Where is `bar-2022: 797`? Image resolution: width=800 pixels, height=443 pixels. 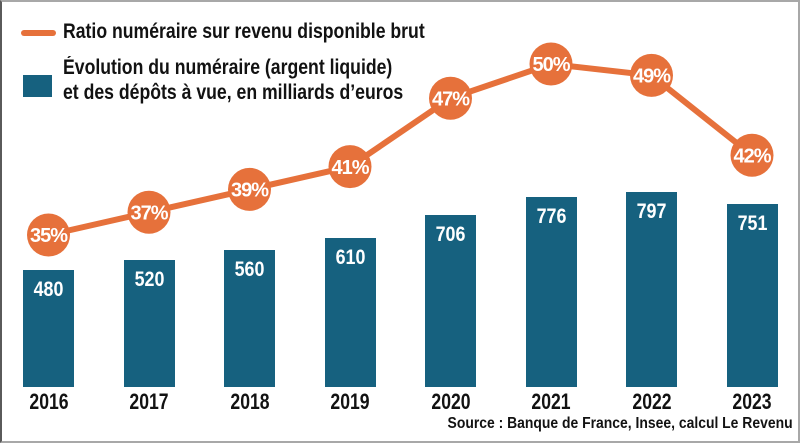
bar-2022: 797 is located at coordinates (651, 289).